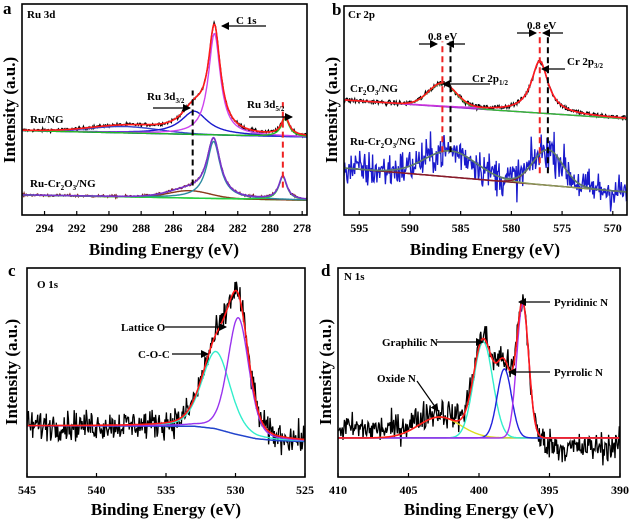 The image size is (630, 520). Describe the element at coordinates (359, 228) in the screenshot. I see `x-tick-label: 595` at that location.